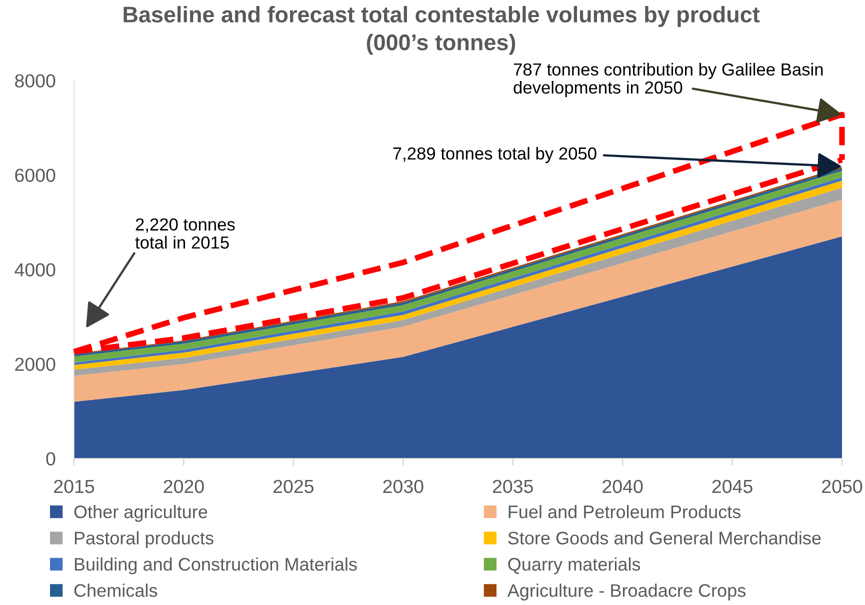  Describe the element at coordinates (574, 565) in the screenshot. I see `legend-label: Quarry materials` at that location.